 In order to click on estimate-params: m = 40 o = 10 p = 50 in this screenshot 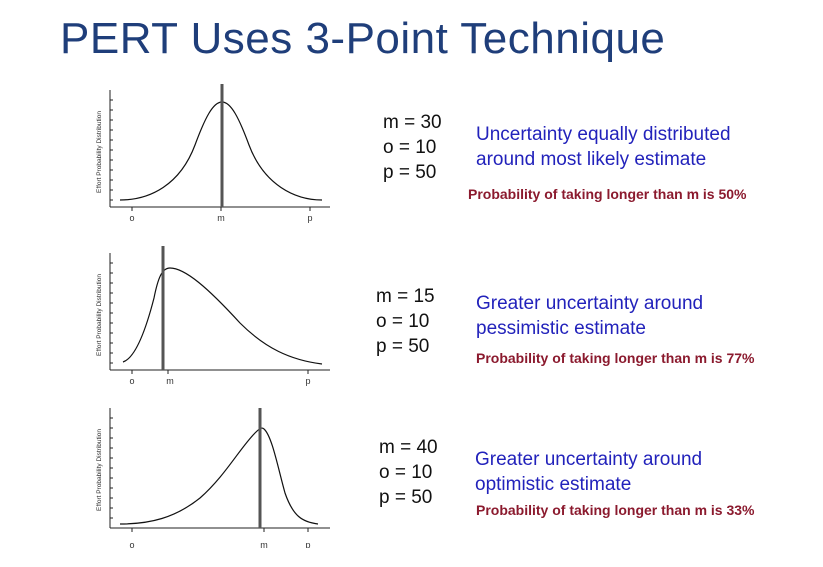, I will do `click(408, 472)`.